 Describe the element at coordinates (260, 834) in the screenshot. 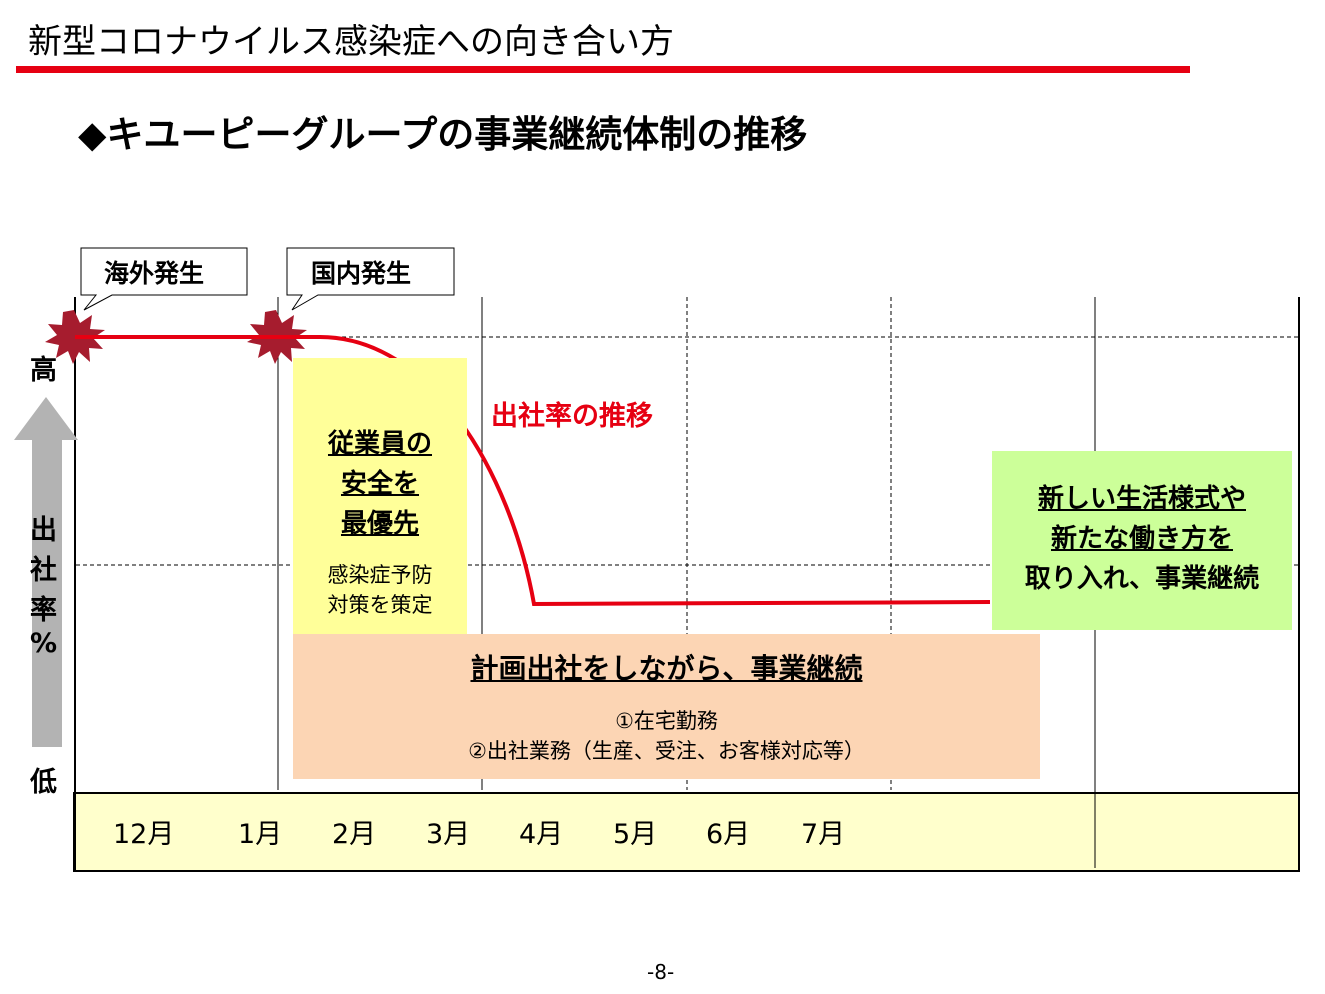

I see `month-label: 1月` at that location.